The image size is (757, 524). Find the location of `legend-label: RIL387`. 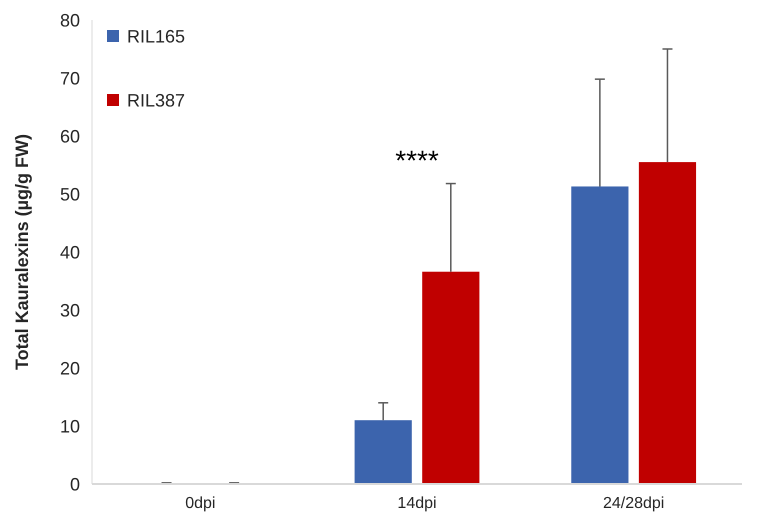

legend-label: RIL387 is located at coordinates (156, 100).